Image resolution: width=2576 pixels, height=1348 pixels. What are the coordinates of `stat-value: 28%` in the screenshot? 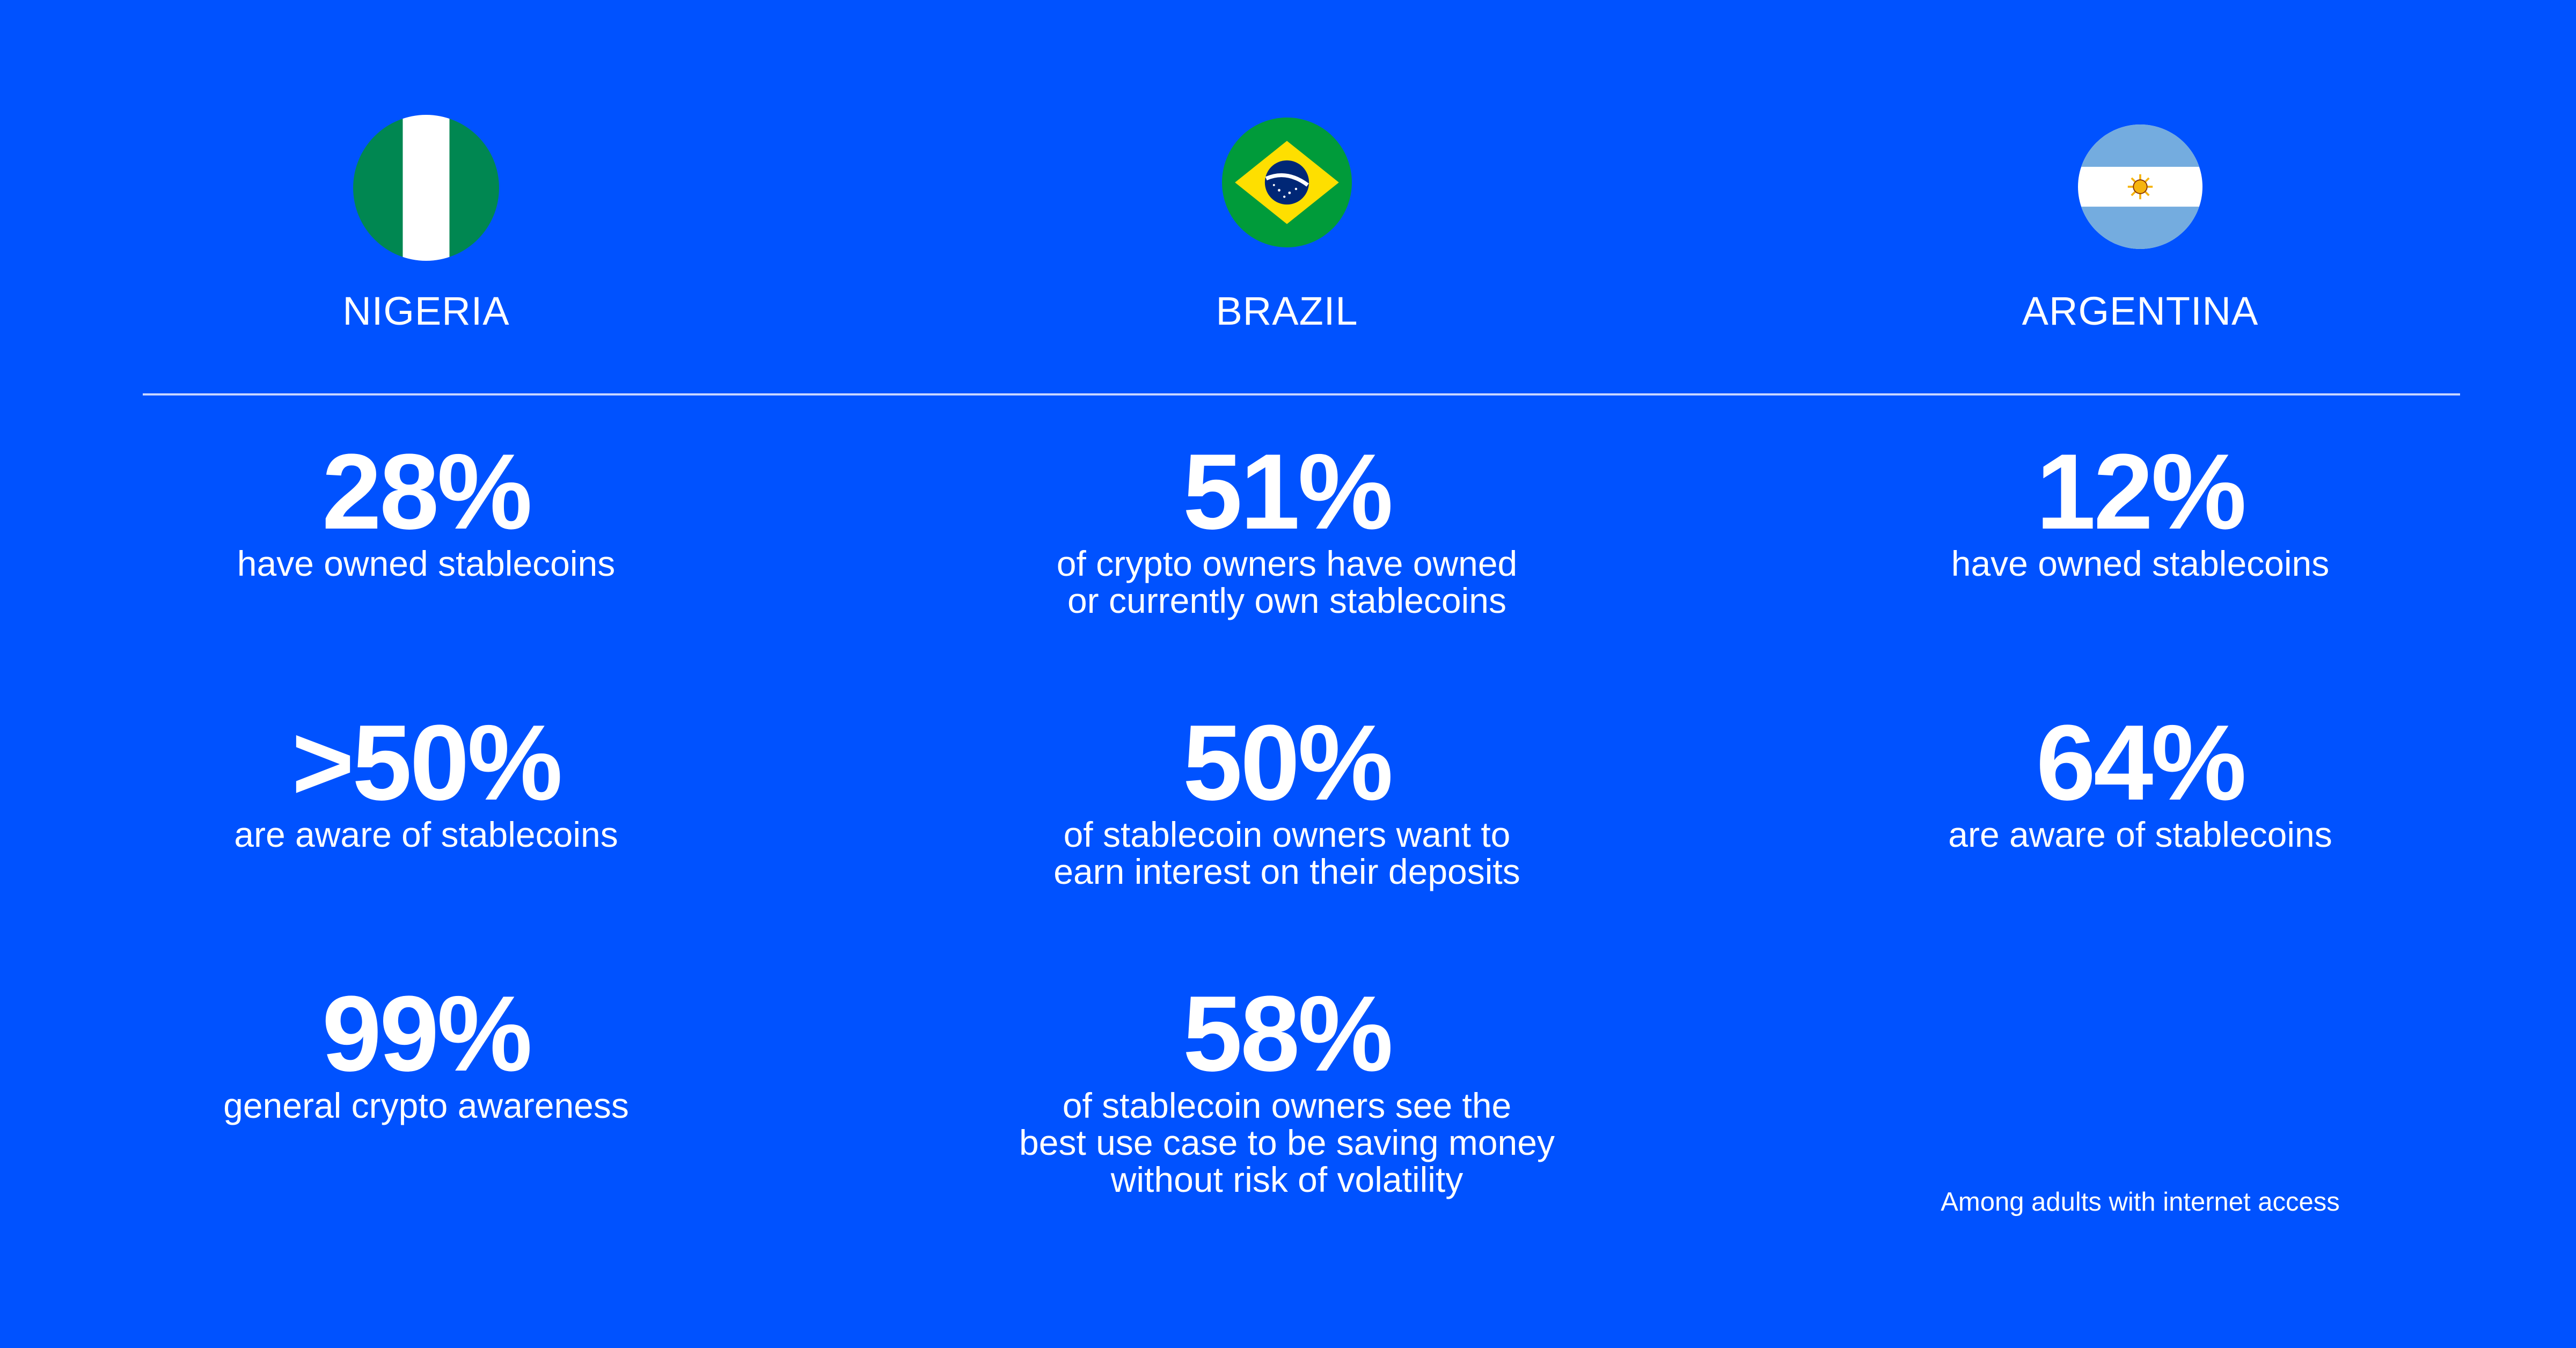 It's located at (426, 492).